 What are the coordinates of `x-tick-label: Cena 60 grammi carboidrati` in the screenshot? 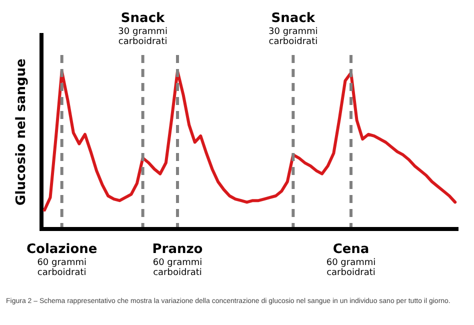 It's located at (351, 260).